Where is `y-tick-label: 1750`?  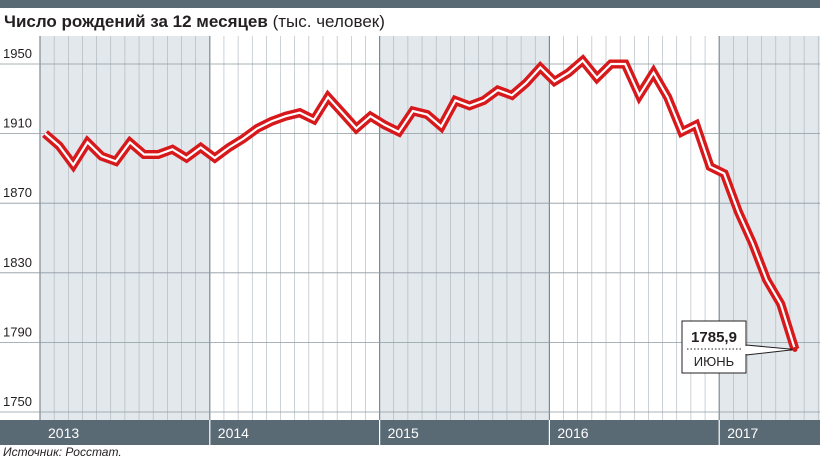
y-tick-label: 1750 is located at coordinates (17, 401).